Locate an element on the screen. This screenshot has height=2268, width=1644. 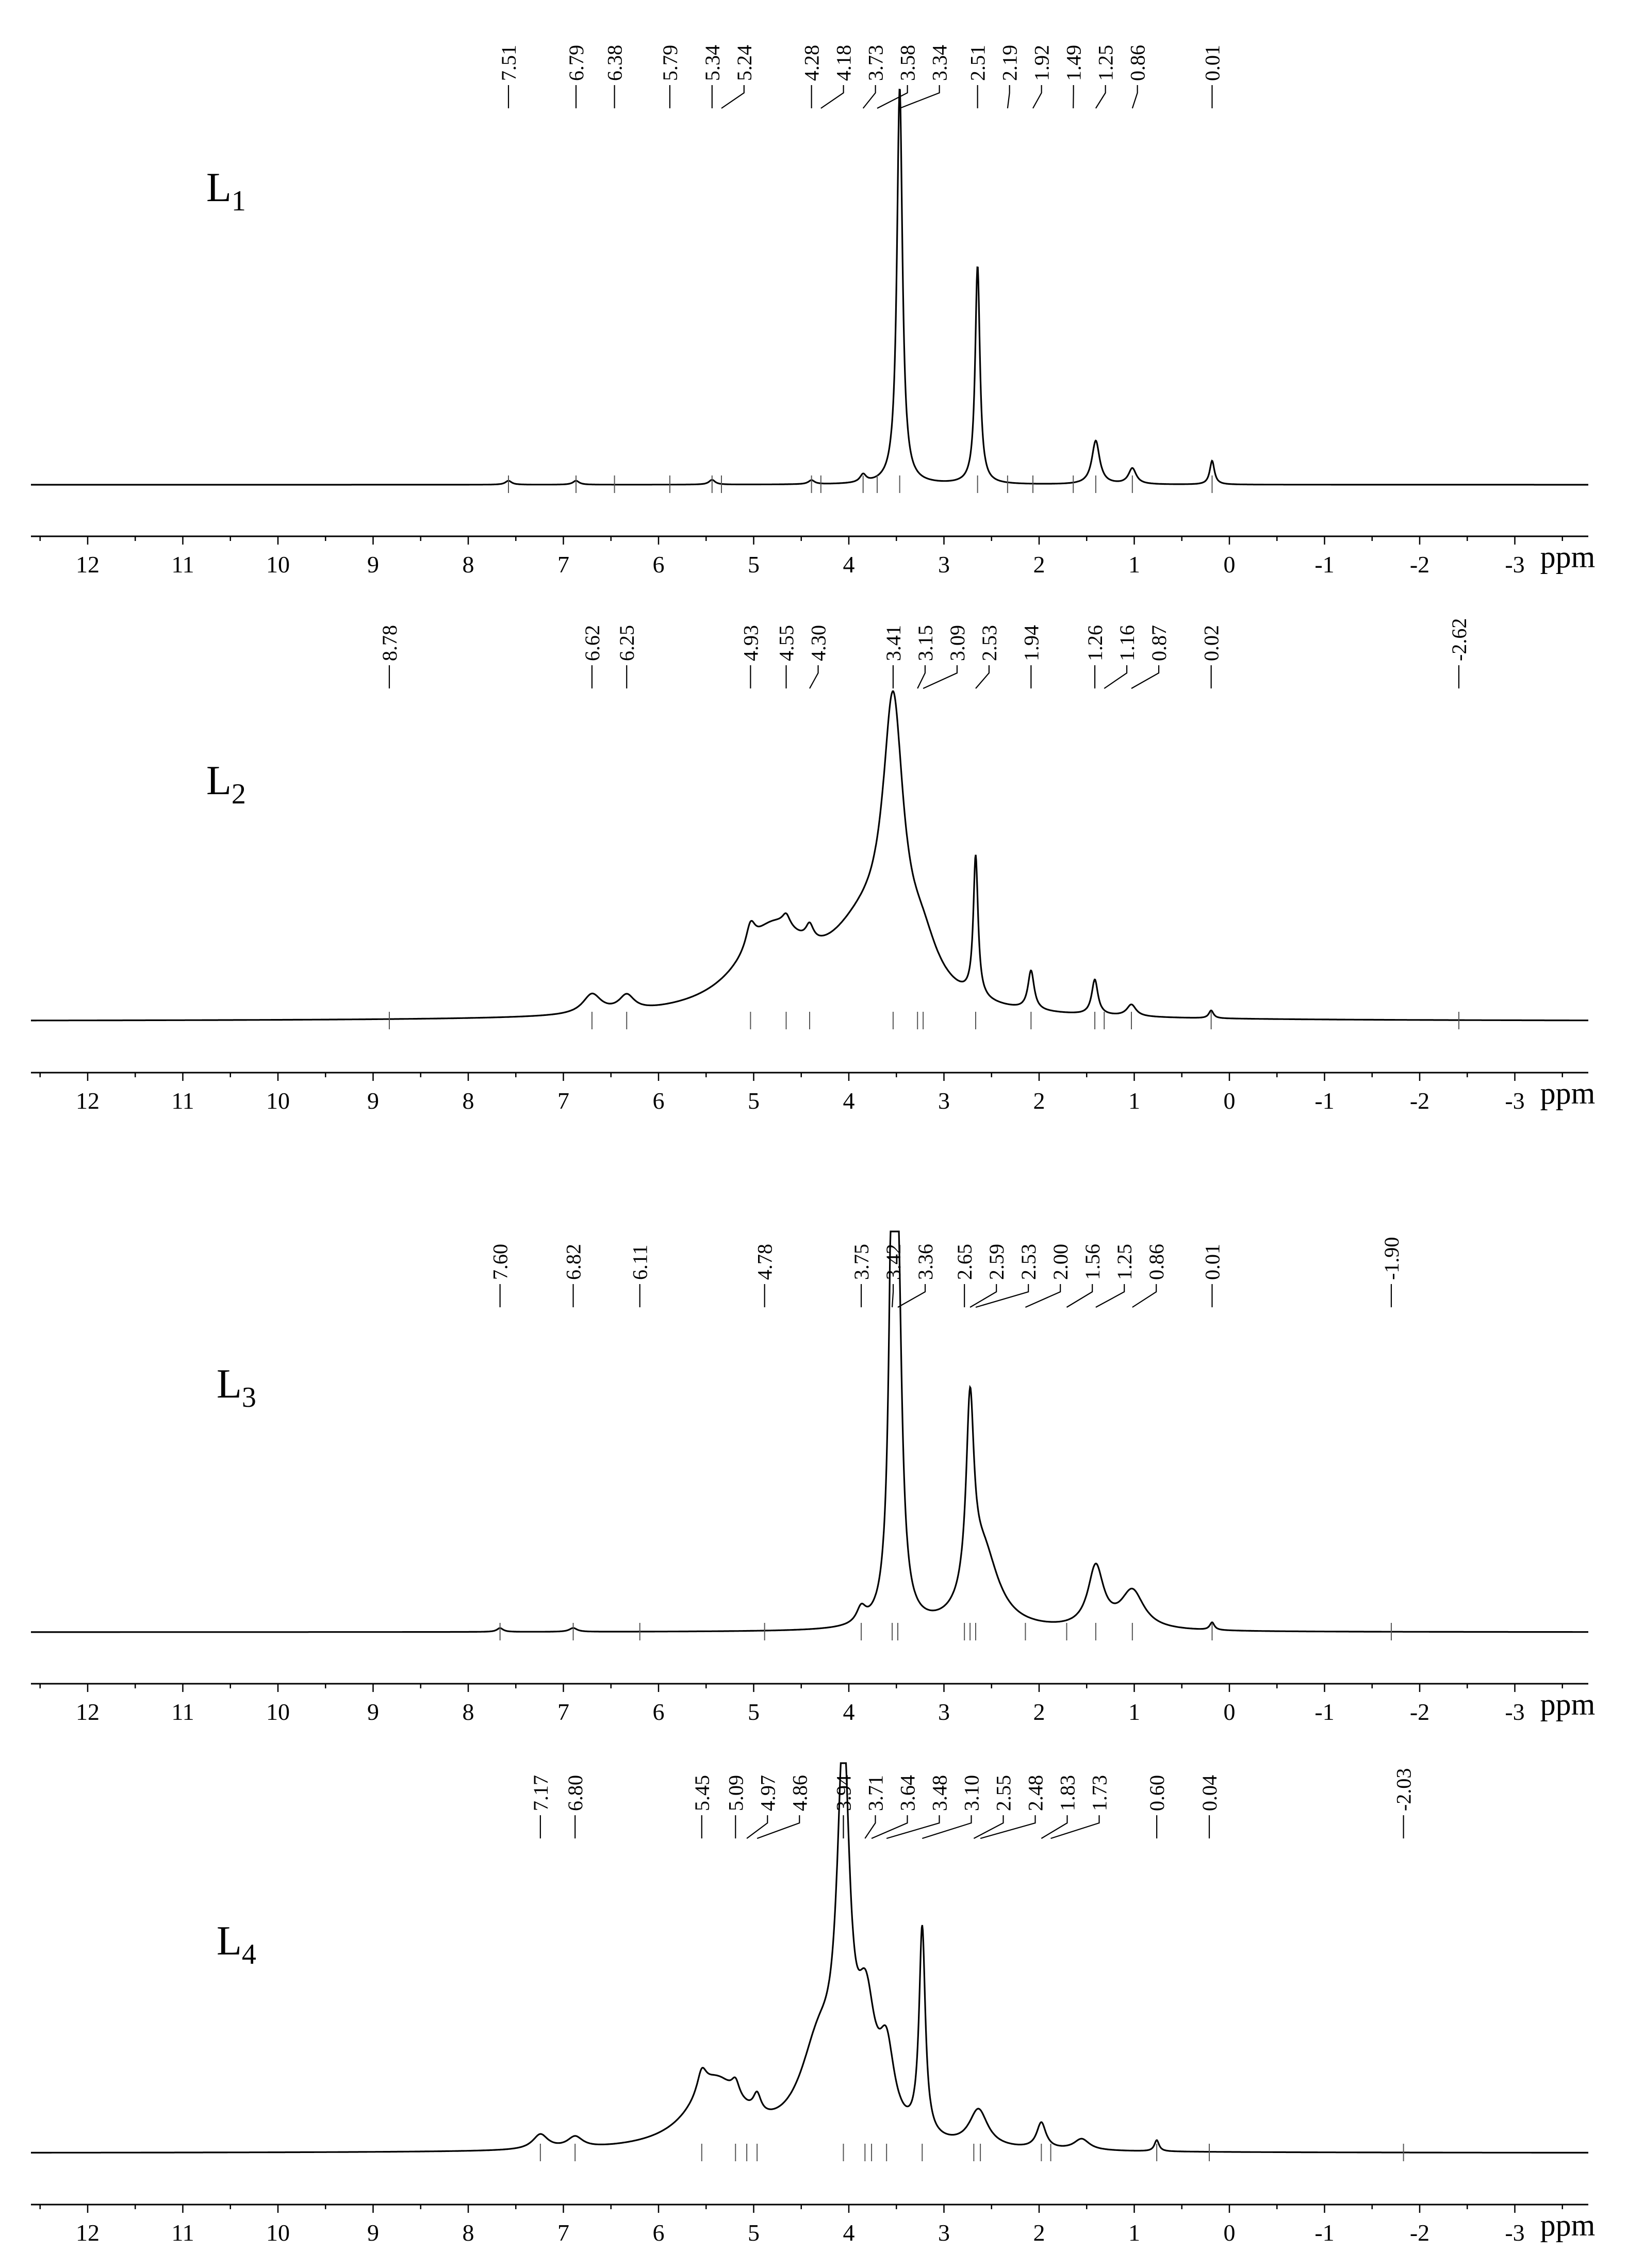
chemical-shift-label: 2.48 is located at coordinates (1035, 1793).